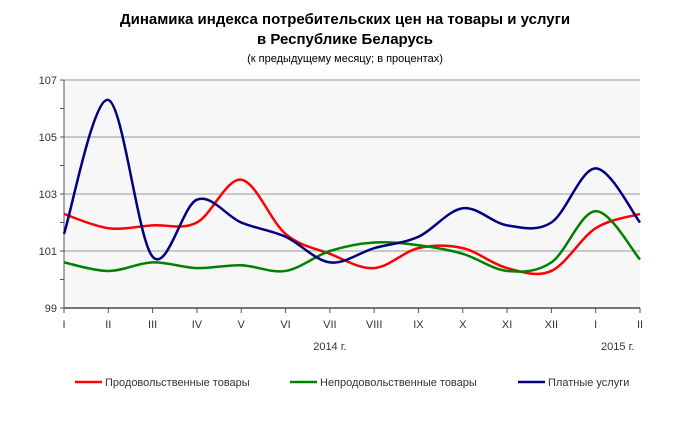 The height and width of the screenshot is (431, 690). I want to click on y-tick-label: 103, so click(48, 195).